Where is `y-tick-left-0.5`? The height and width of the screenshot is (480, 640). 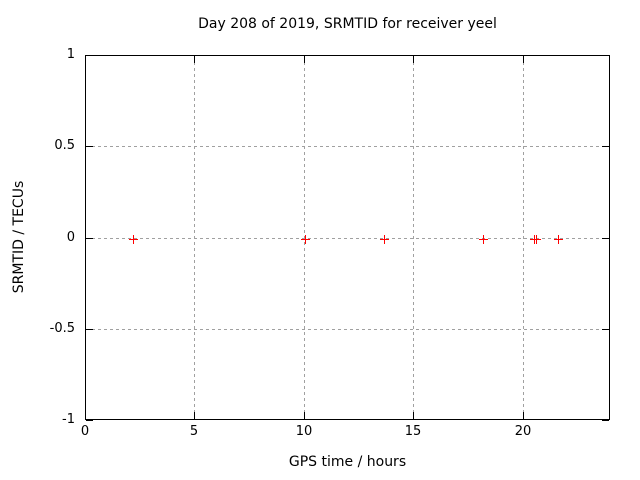
y-tick-left-0.5 is located at coordinates (89, 146).